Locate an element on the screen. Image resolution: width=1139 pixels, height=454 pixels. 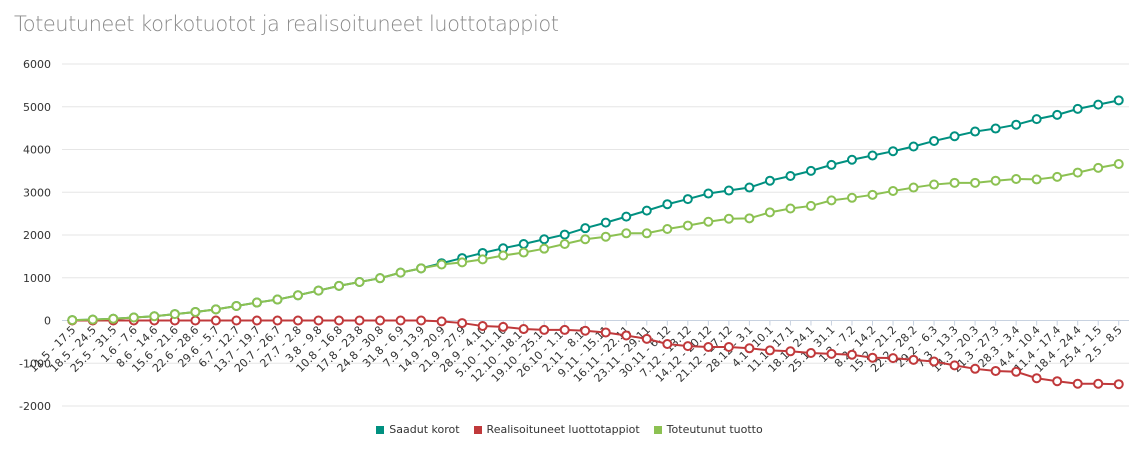
legend-item: Realisoituneet luottotappiot is located at coordinates (556, 429).